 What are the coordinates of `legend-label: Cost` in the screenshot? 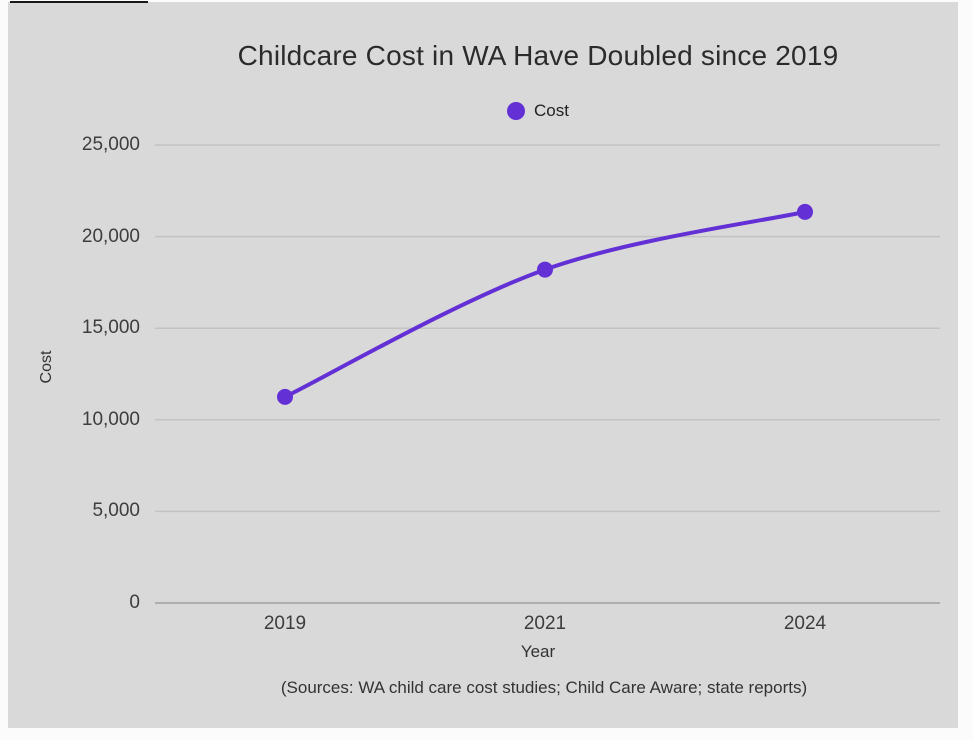 It's located at (551, 110).